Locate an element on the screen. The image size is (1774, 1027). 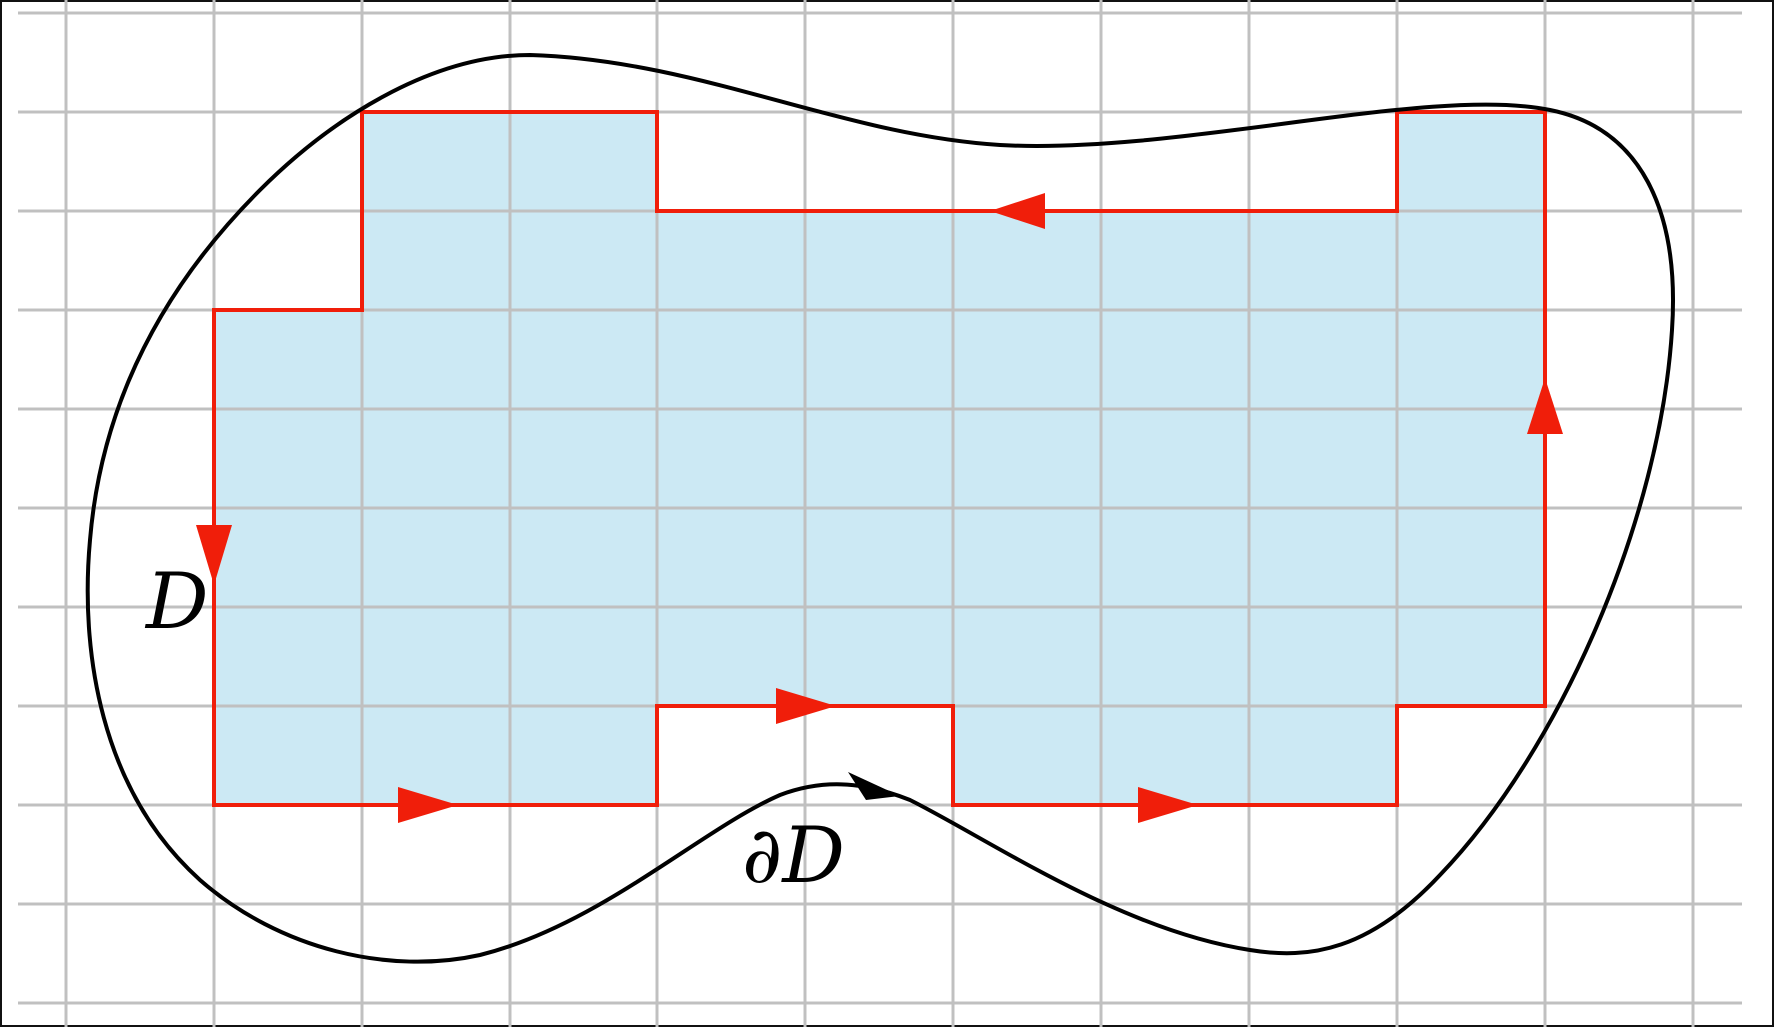
boundary-arrowhead-icon is located at coordinates (874, 786).